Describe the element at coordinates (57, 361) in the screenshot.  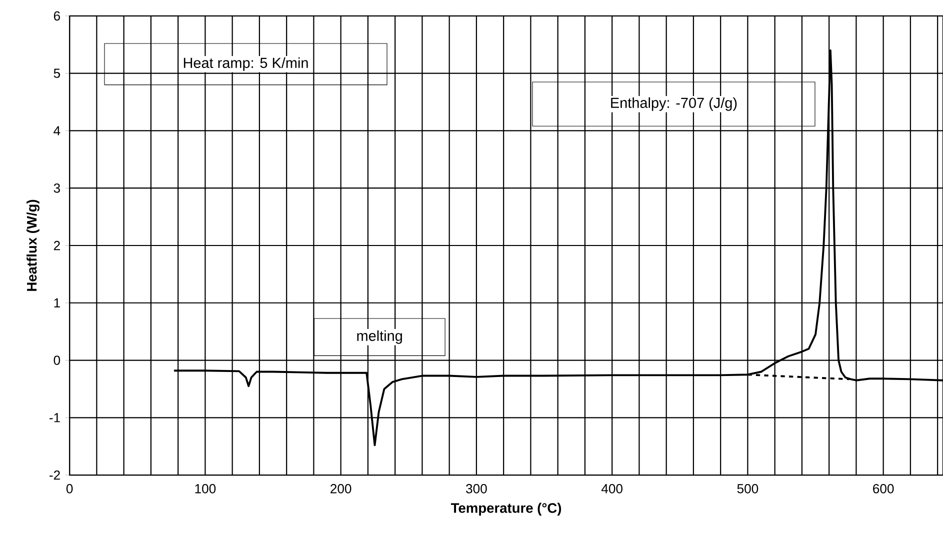
I see `y-tick-label: 0` at that location.